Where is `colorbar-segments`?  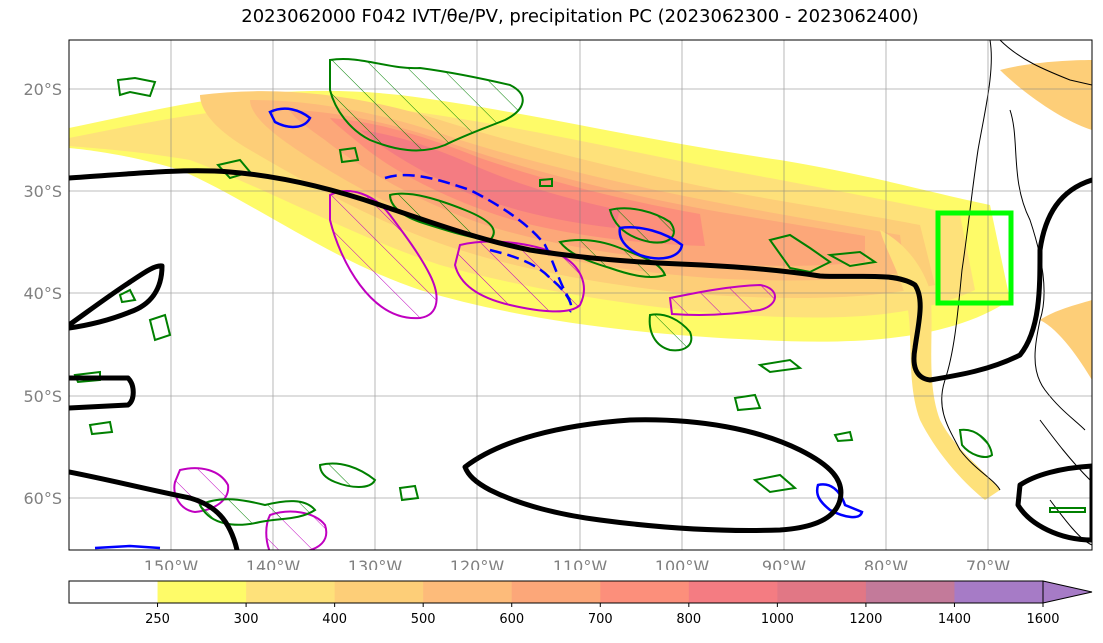
colorbar-segments is located at coordinates (556, 592).